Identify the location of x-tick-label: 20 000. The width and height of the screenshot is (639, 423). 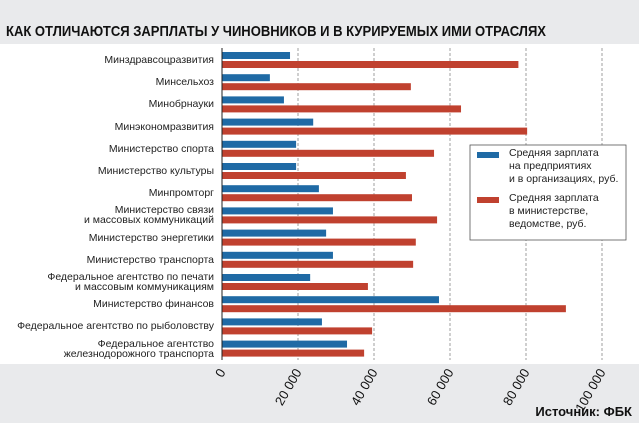
(288, 387).